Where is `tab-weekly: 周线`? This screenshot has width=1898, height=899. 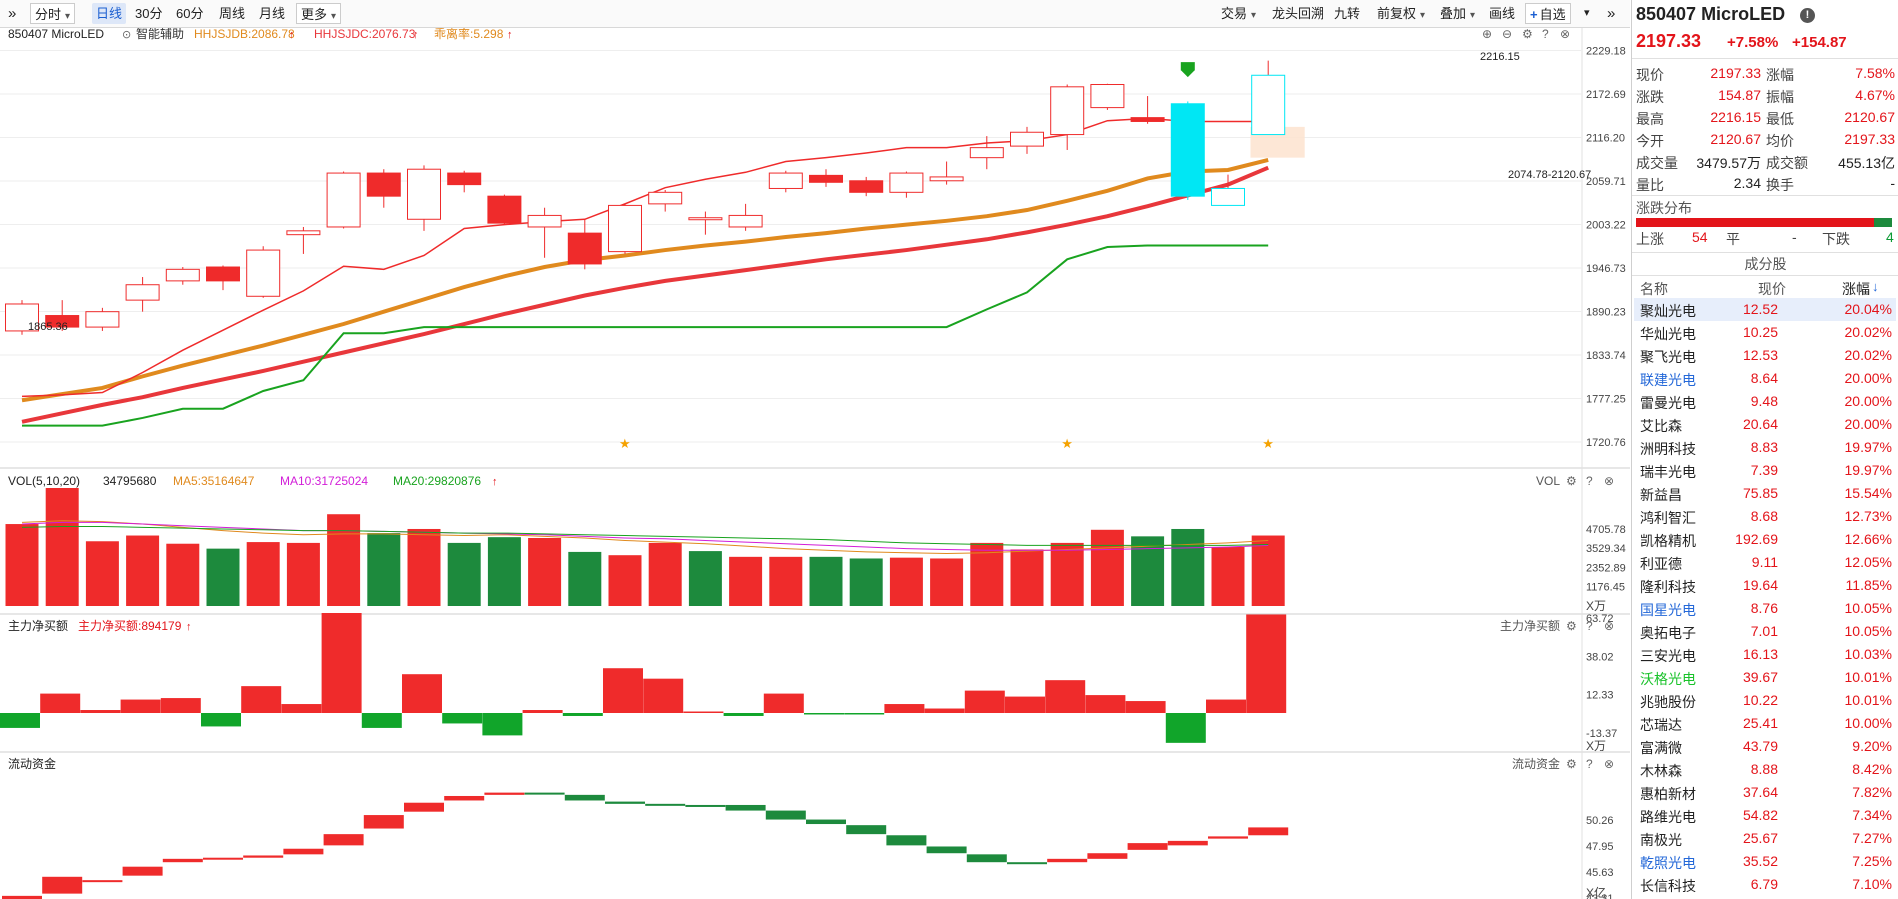
tab-weekly: 周线 is located at coordinates (232, 13).